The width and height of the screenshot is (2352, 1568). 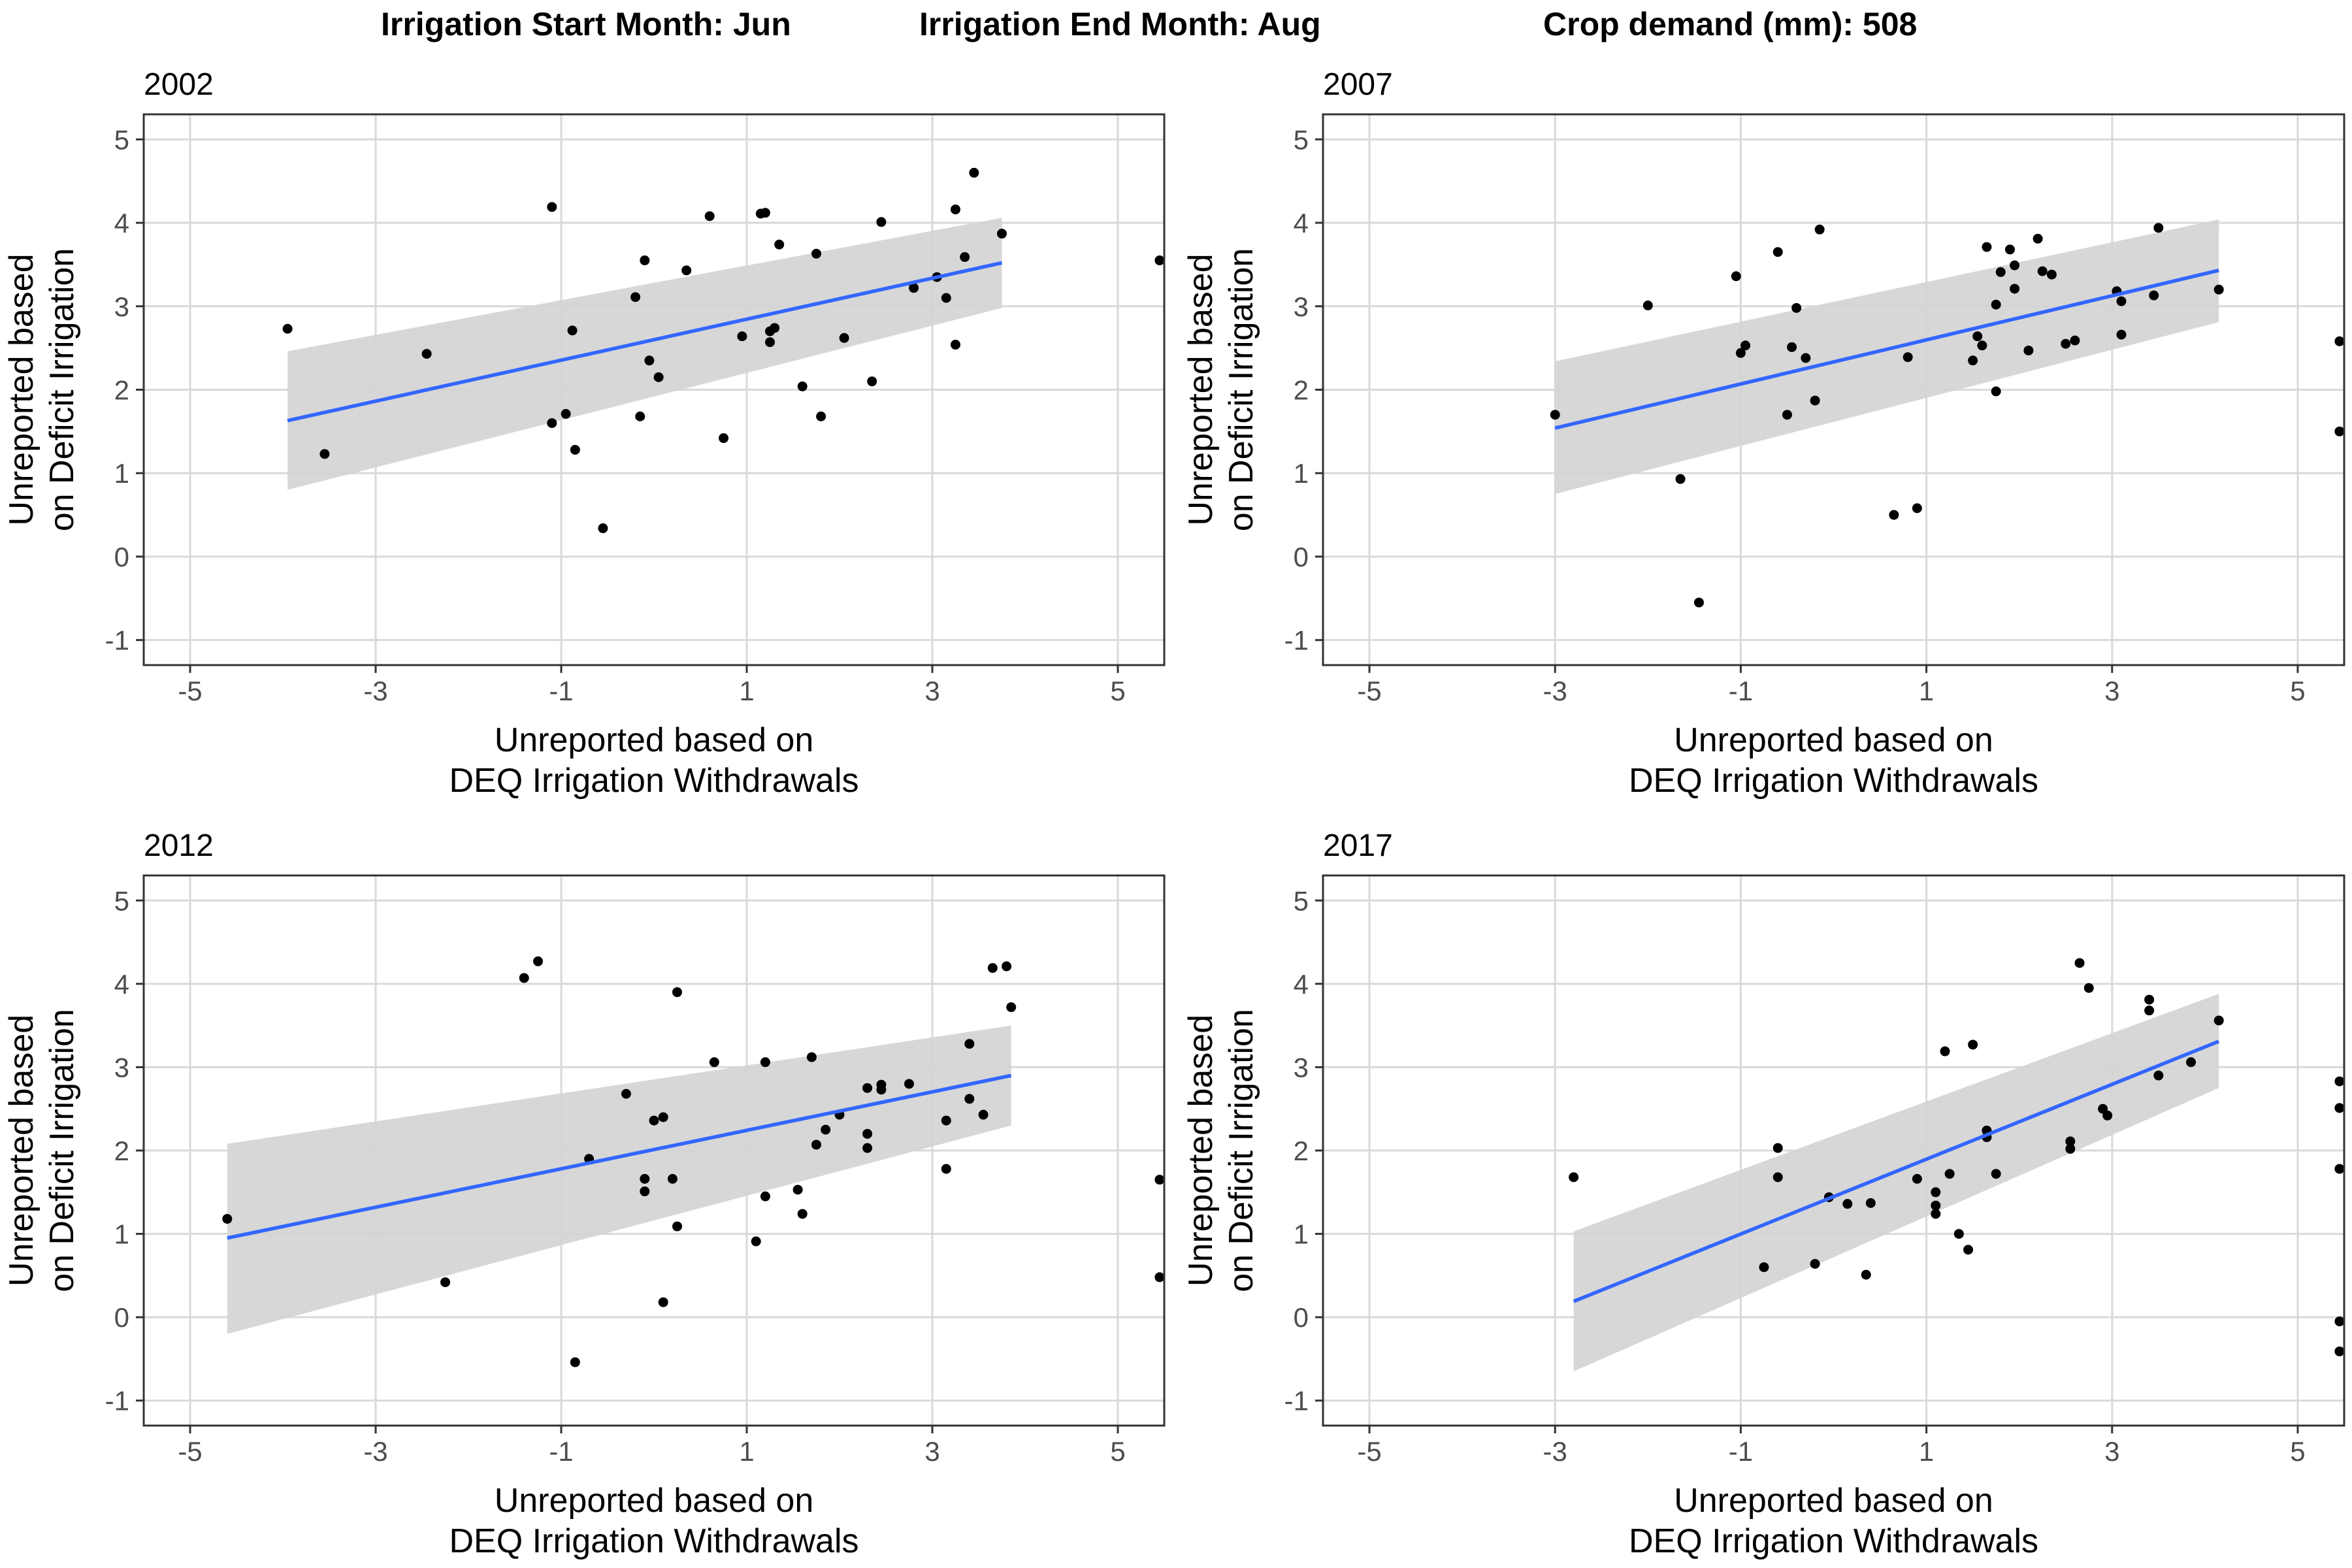 What do you see at coordinates (2297, 1451) in the screenshot?
I see `x-tick-label: 5` at bounding box center [2297, 1451].